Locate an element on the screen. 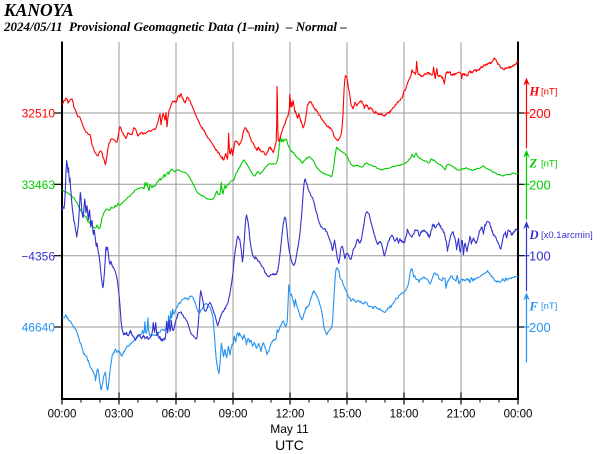  svg-text: 06:00 is located at coordinates (176, 415).